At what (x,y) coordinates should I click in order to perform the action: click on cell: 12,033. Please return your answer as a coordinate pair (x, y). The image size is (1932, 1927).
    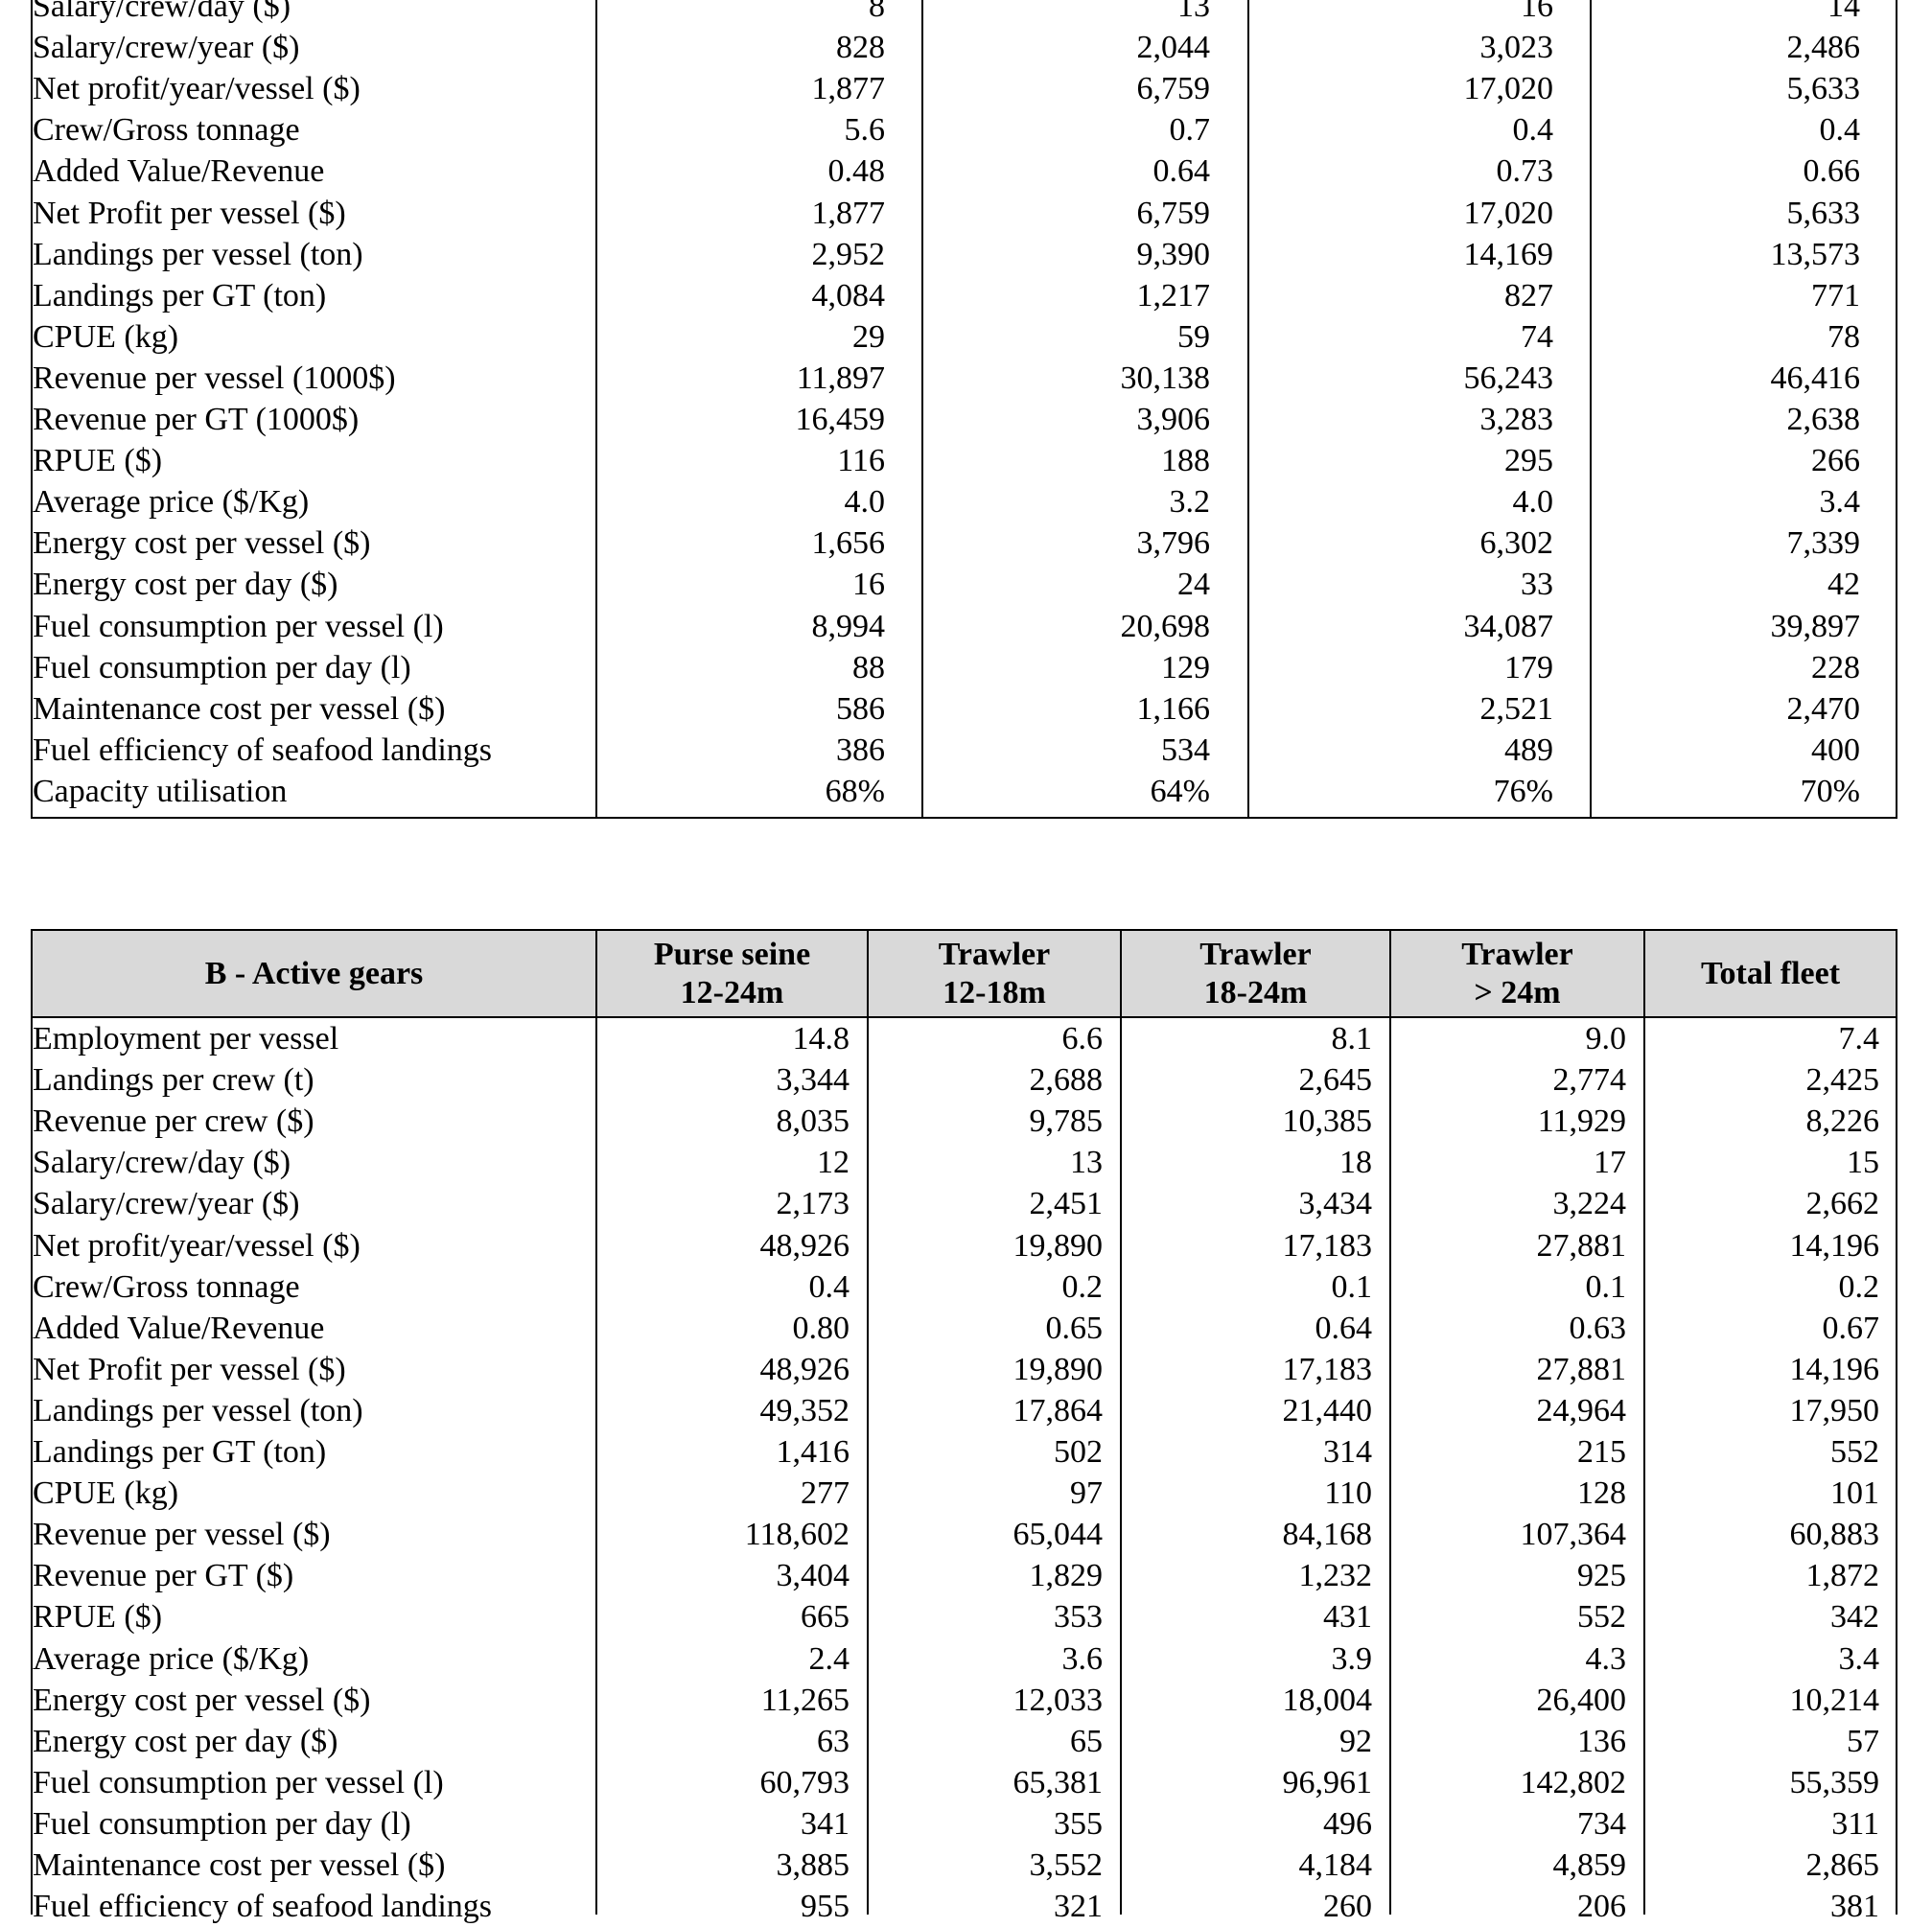
    Looking at the image, I should click on (1058, 1700).